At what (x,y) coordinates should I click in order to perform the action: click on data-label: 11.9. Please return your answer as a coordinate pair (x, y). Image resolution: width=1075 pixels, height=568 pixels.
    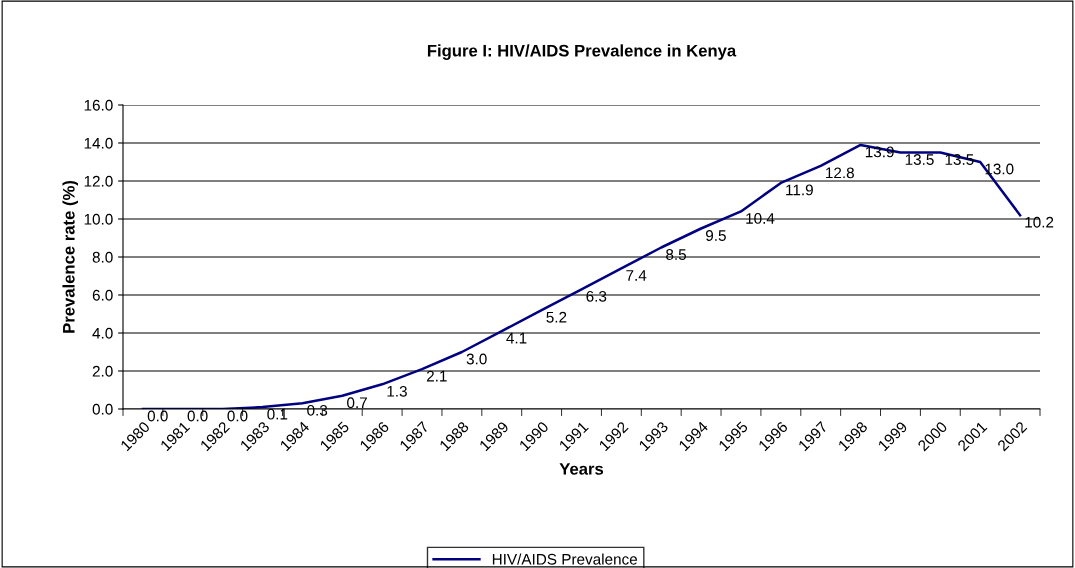
    Looking at the image, I should click on (799, 190).